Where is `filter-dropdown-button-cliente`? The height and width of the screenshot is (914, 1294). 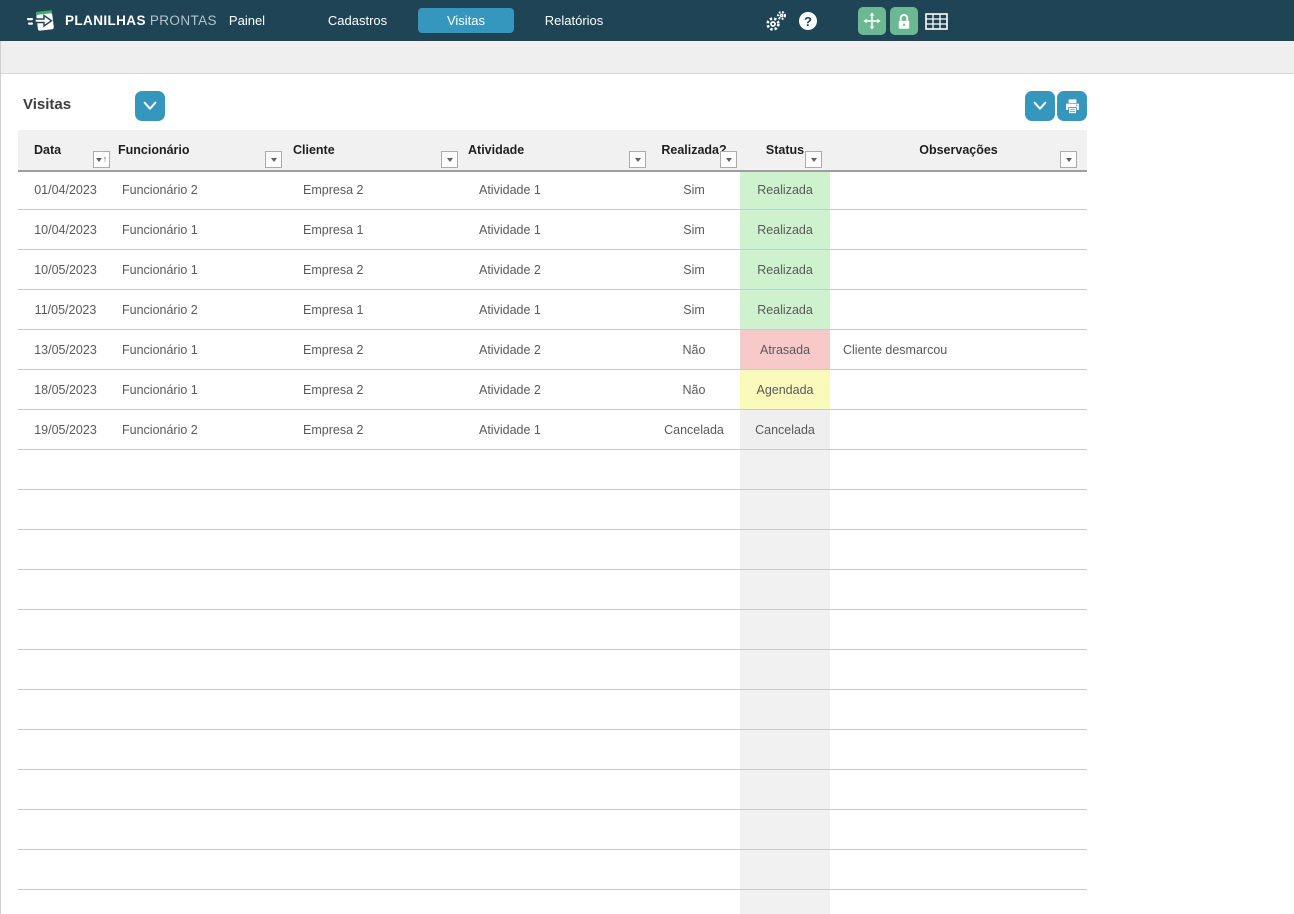 filter-dropdown-button-cliente is located at coordinates (449, 159).